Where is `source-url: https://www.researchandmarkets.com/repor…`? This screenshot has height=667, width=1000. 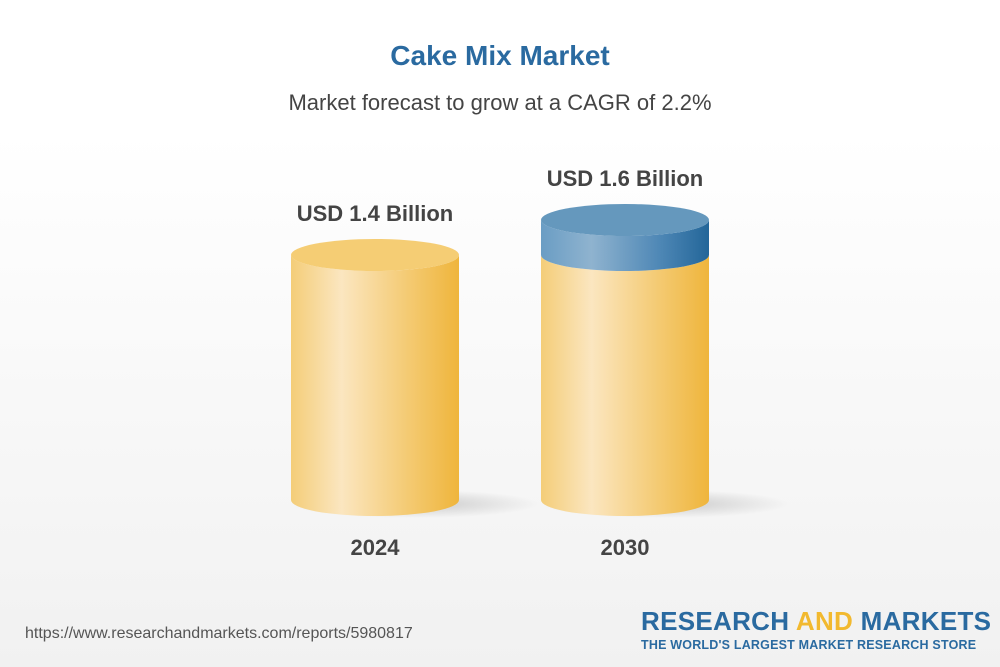 source-url: https://www.researchandmarkets.com/repor… is located at coordinates (219, 633).